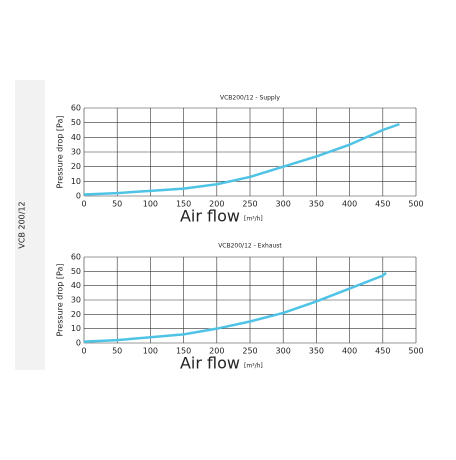 The height and width of the screenshot is (460, 456). I want to click on sidebar, so click(30, 225).